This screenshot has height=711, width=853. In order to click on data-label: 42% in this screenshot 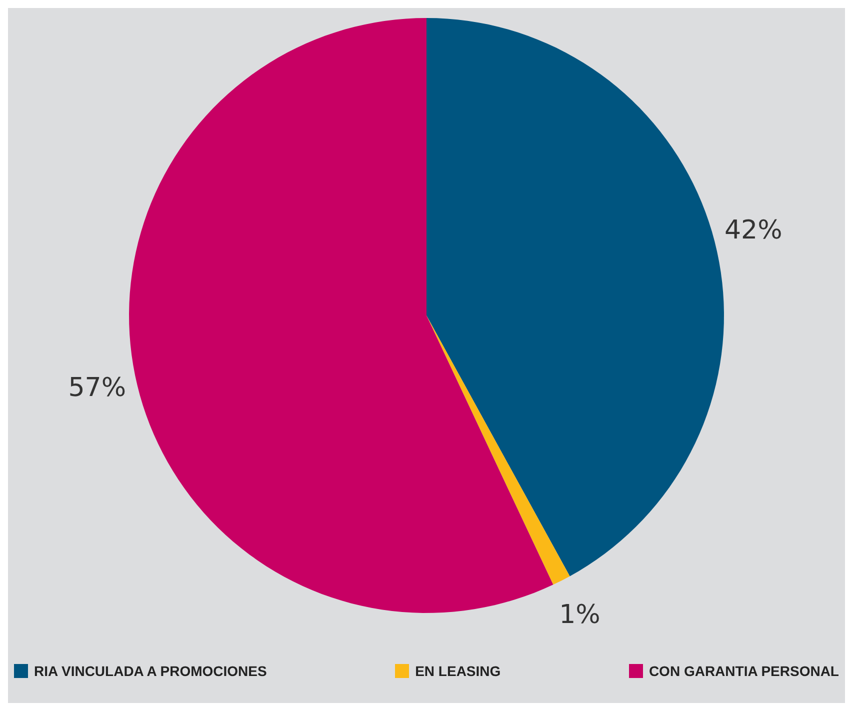, I will do `click(753, 230)`.